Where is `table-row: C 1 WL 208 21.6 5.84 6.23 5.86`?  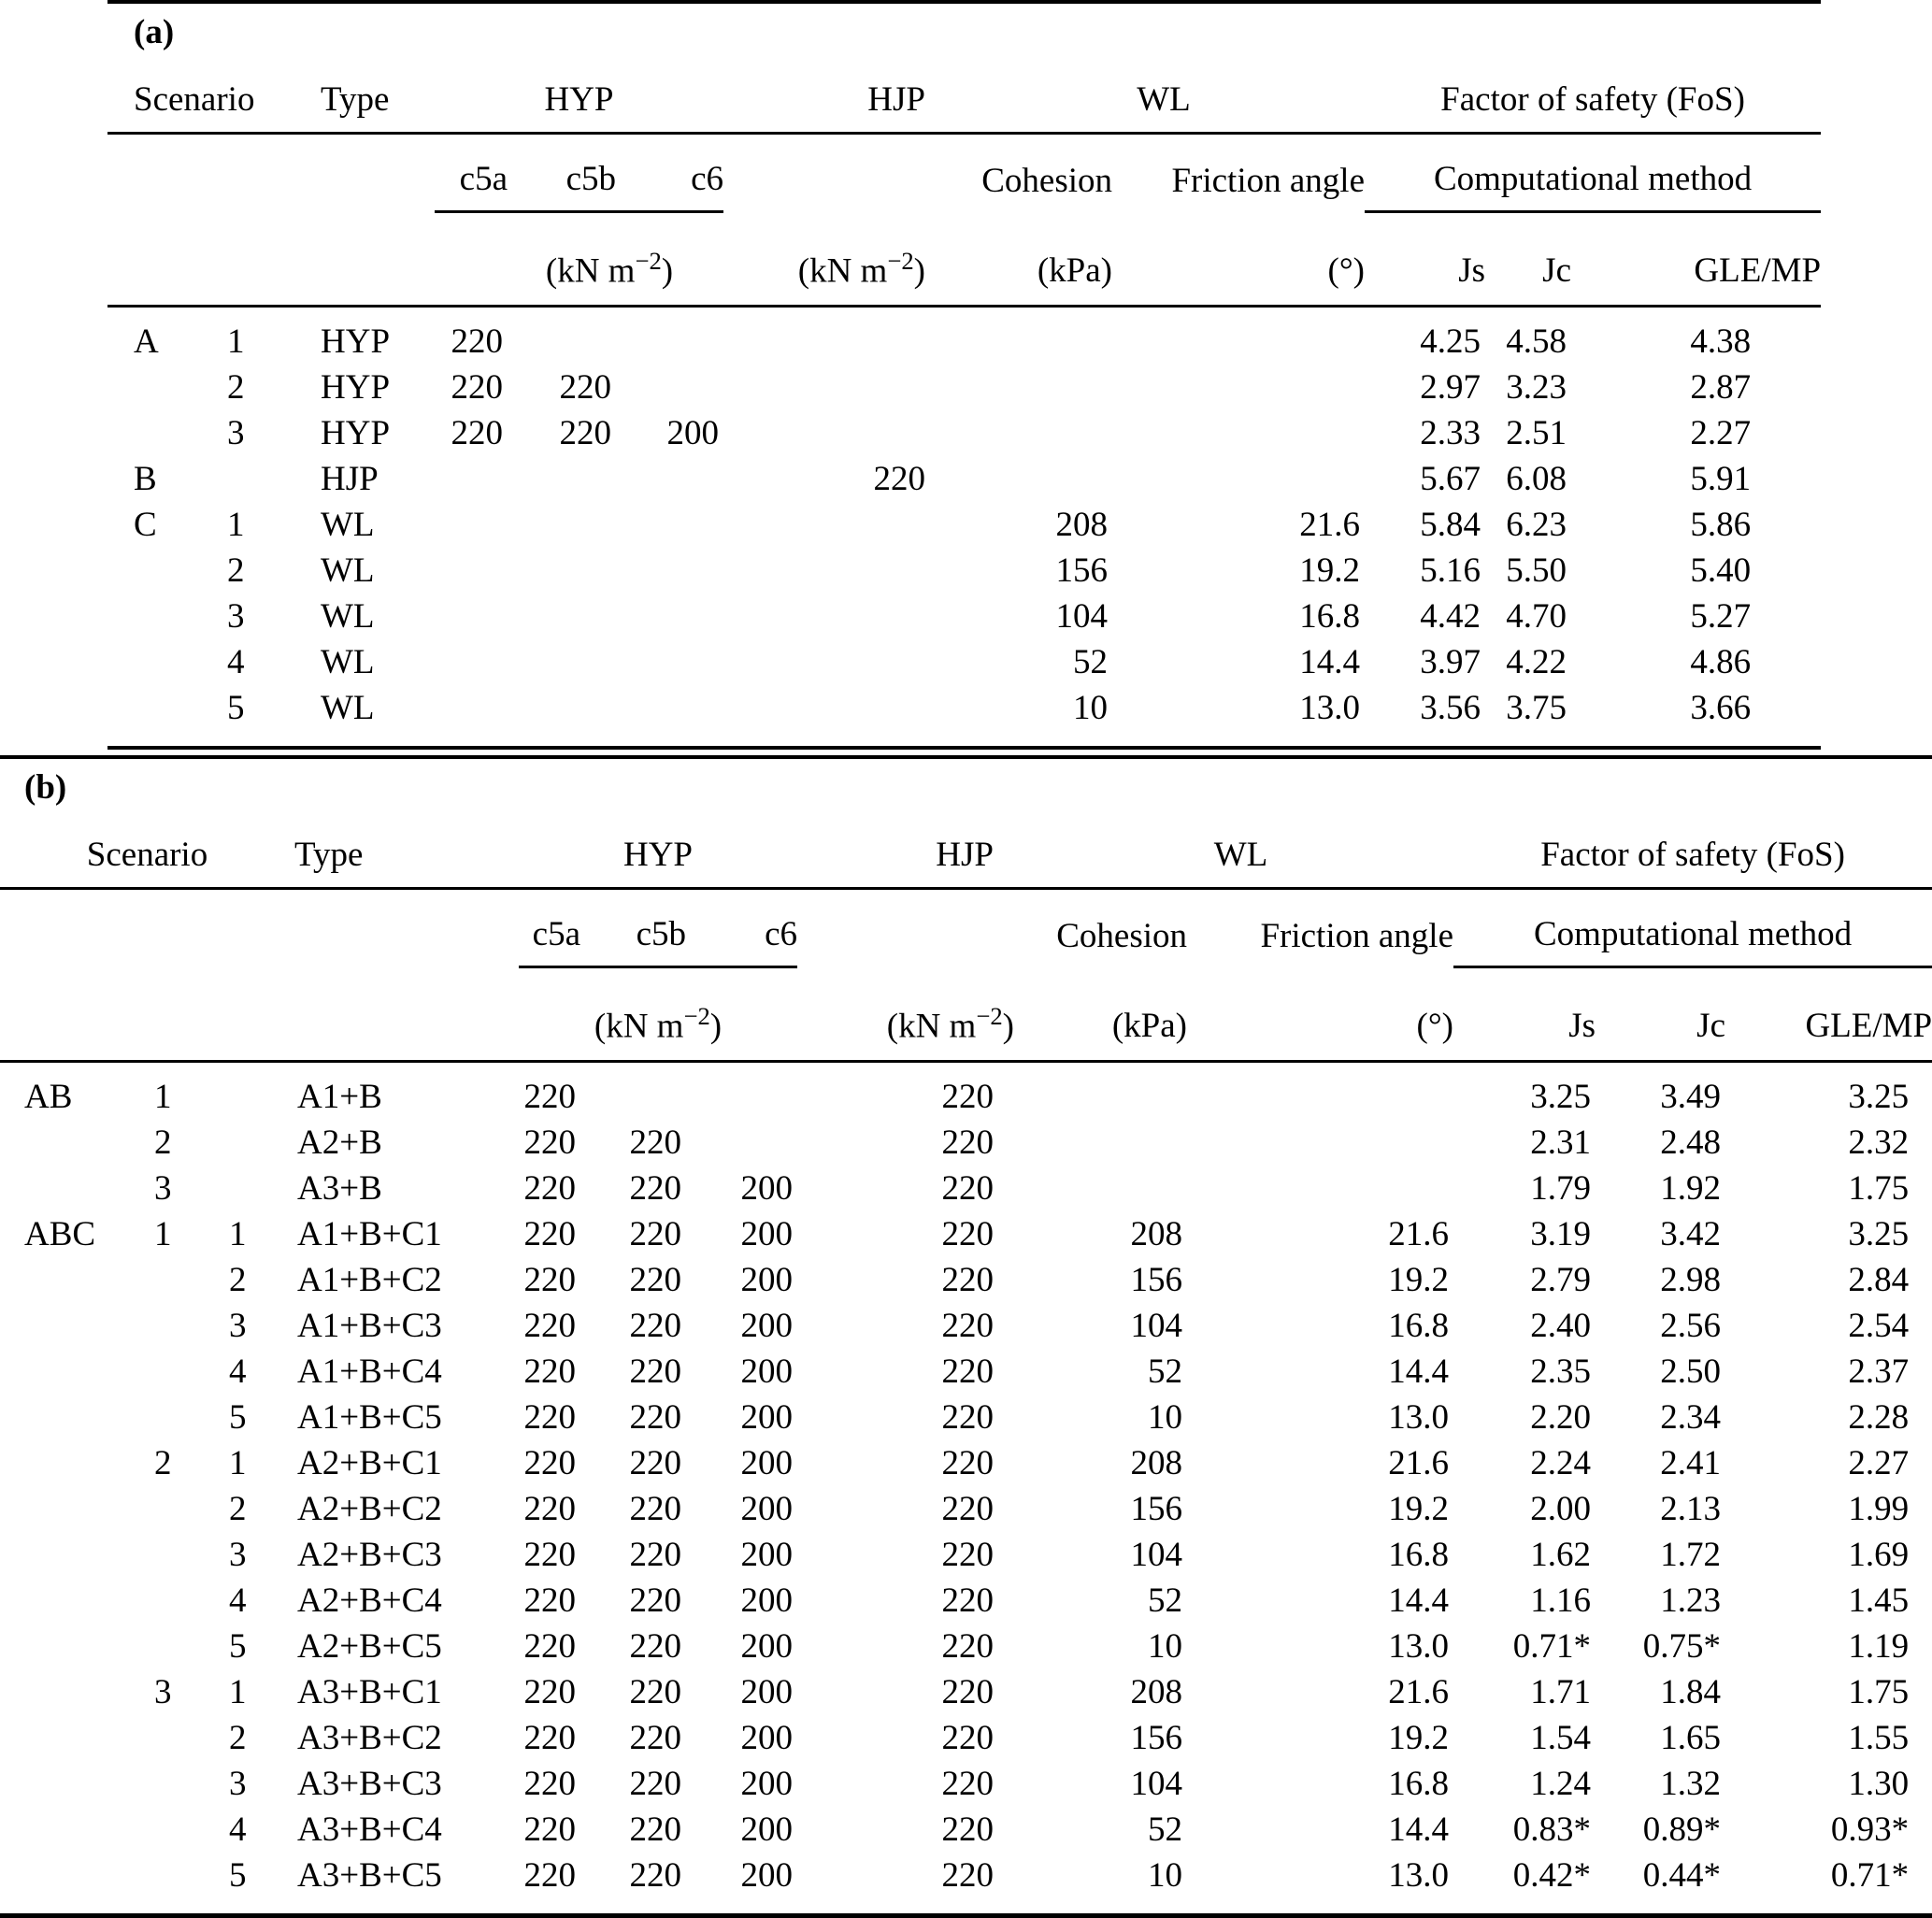 table-row: C 1 WL 208 21.6 5.84 6.23 5.86 is located at coordinates (964, 525).